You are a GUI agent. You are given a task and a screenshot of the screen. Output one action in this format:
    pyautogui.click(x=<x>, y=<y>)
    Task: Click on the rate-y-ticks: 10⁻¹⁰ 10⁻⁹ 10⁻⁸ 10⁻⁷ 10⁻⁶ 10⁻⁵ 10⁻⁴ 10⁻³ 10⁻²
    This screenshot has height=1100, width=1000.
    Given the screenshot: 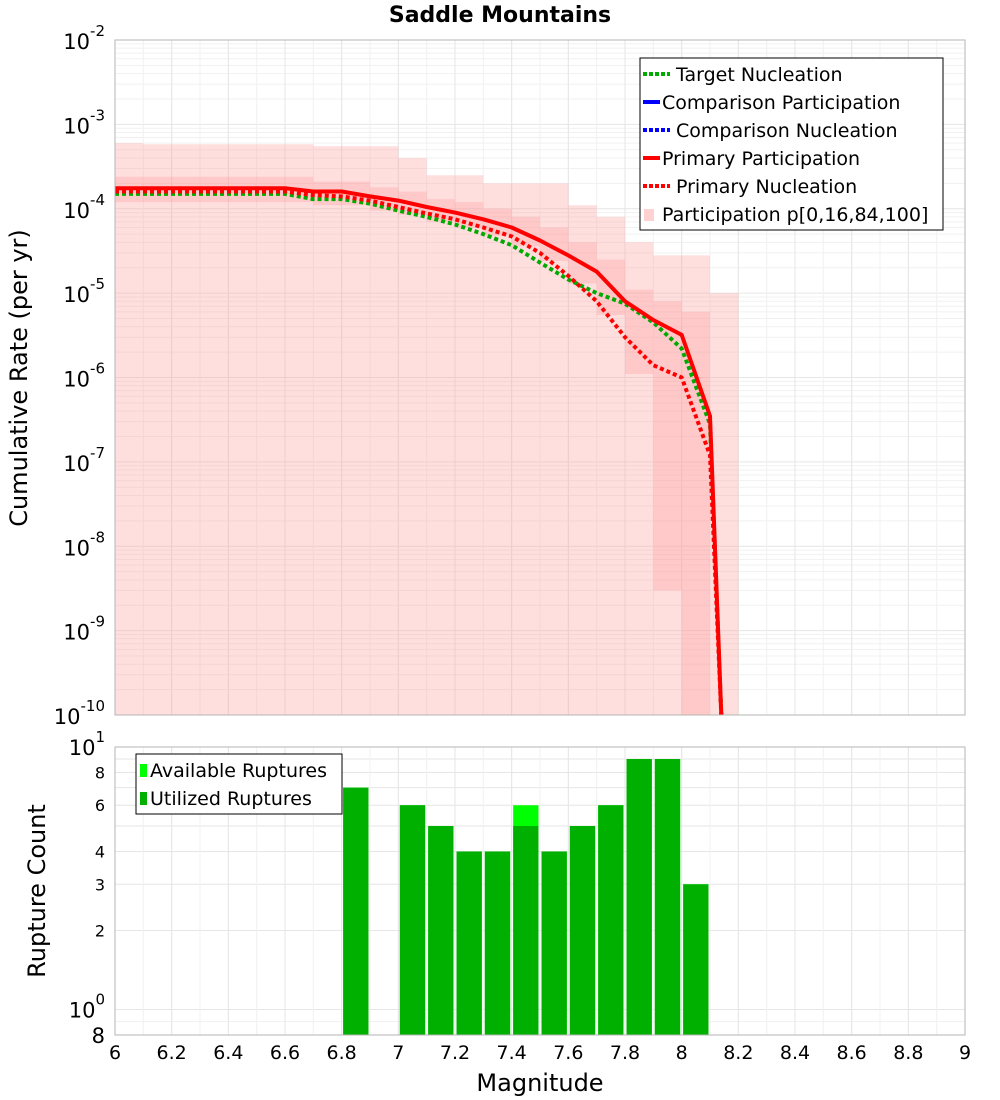 What is the action you would take?
    pyautogui.click(x=79, y=375)
    